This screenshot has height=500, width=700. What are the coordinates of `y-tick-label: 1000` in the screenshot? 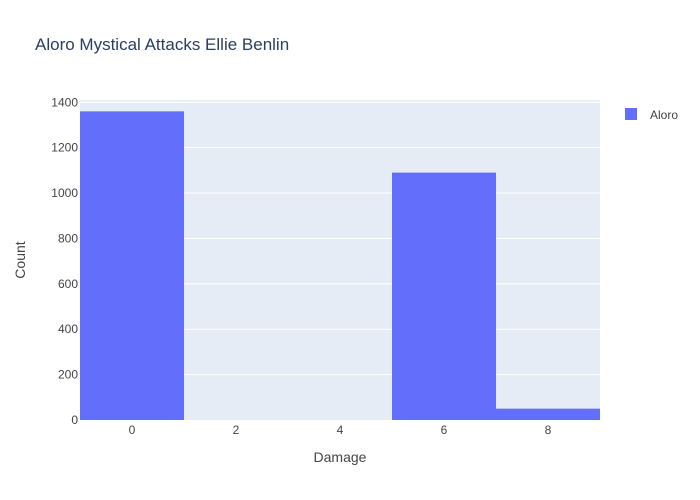 It's located at (64, 193).